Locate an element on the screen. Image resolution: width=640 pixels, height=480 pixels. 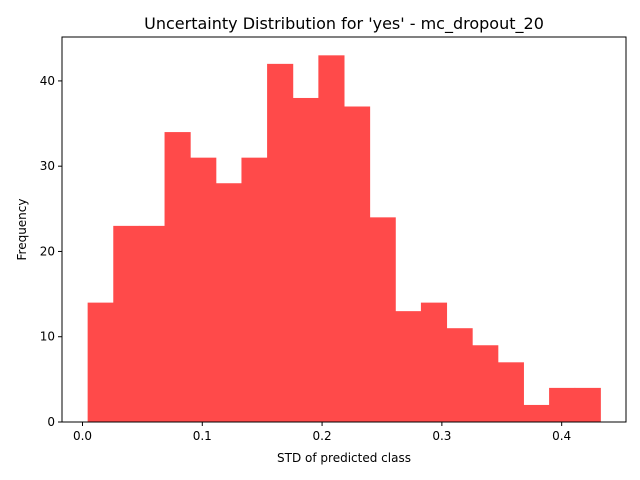
y-tick-label: 10 is located at coordinates (47, 337).